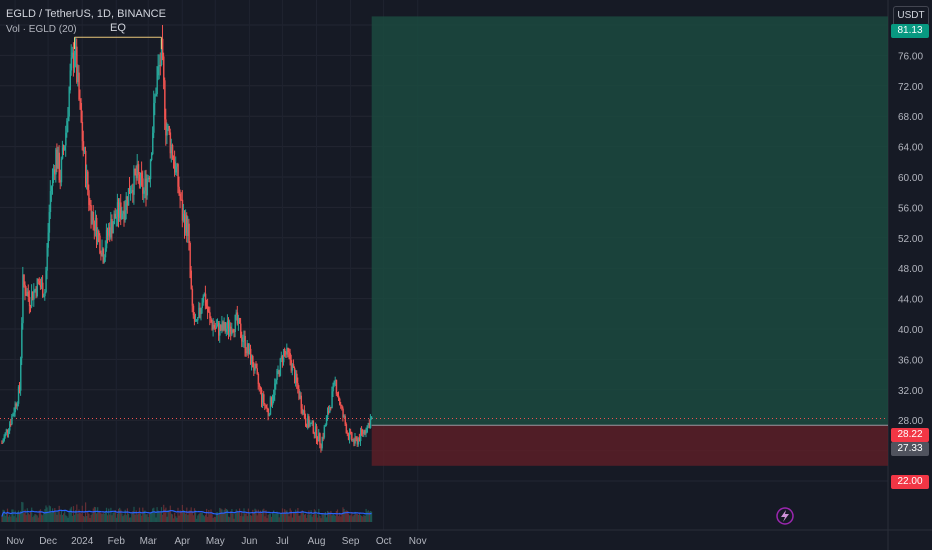  What do you see at coordinates (910, 31) in the screenshot?
I see `target-price-tag: 81.13` at bounding box center [910, 31].